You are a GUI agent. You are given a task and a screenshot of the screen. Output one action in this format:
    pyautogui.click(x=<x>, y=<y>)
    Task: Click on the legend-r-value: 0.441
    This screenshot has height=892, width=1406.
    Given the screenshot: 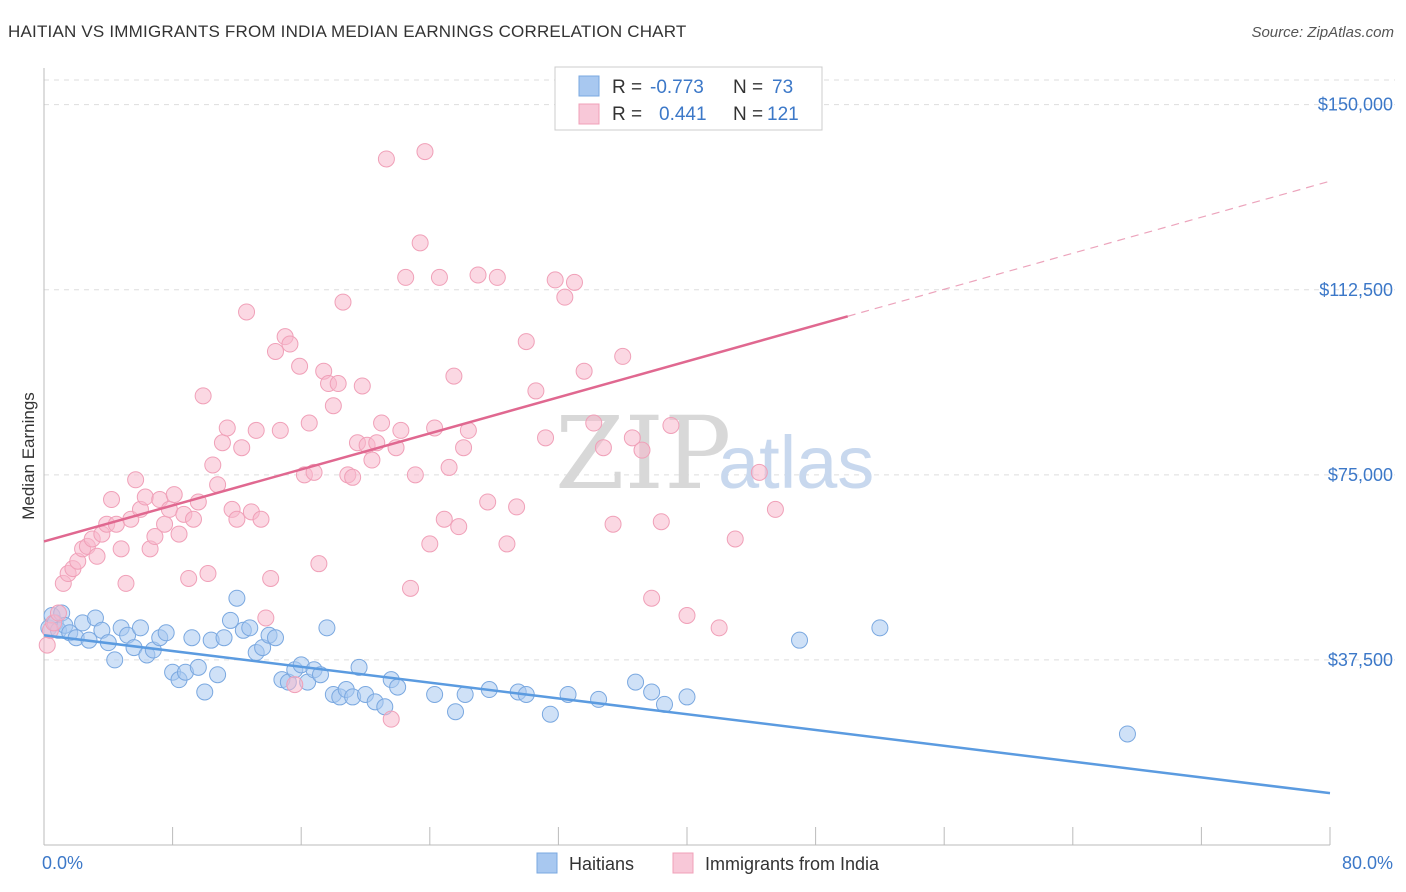 What is the action you would take?
    pyautogui.click(x=683, y=114)
    